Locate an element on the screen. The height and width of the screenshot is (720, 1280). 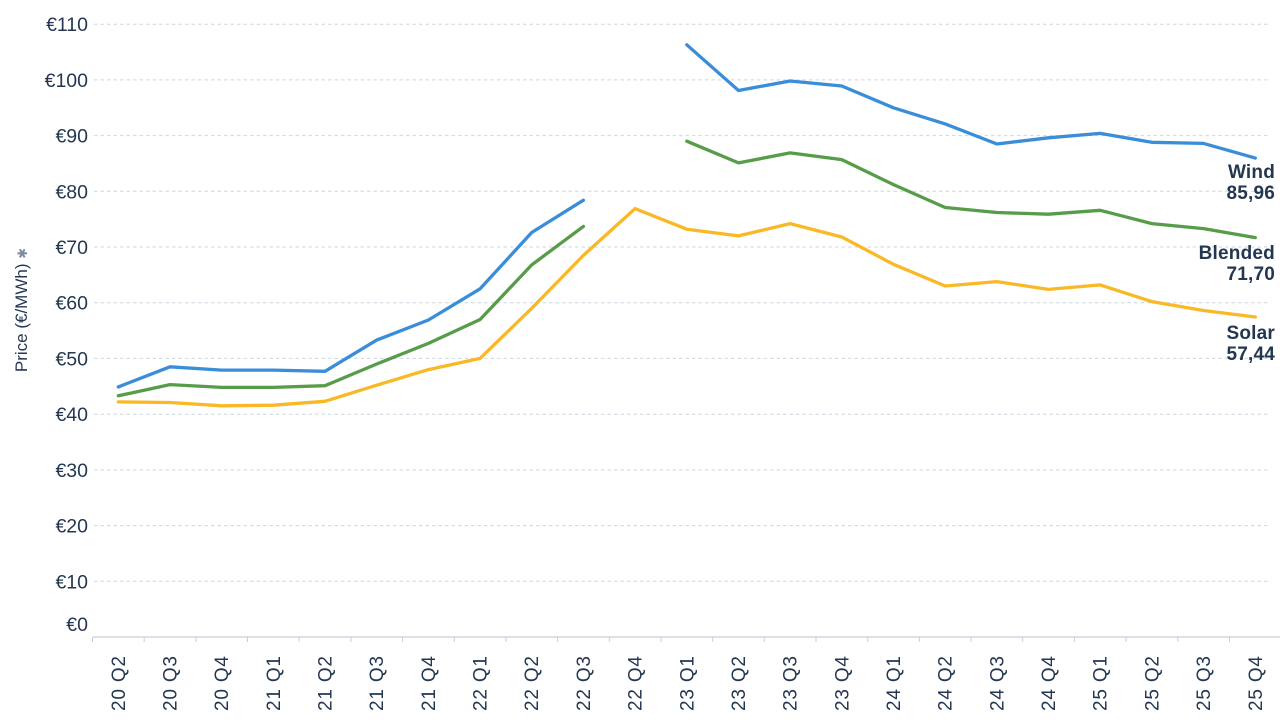
y-tick-label: €50 is located at coordinates (71, 359).